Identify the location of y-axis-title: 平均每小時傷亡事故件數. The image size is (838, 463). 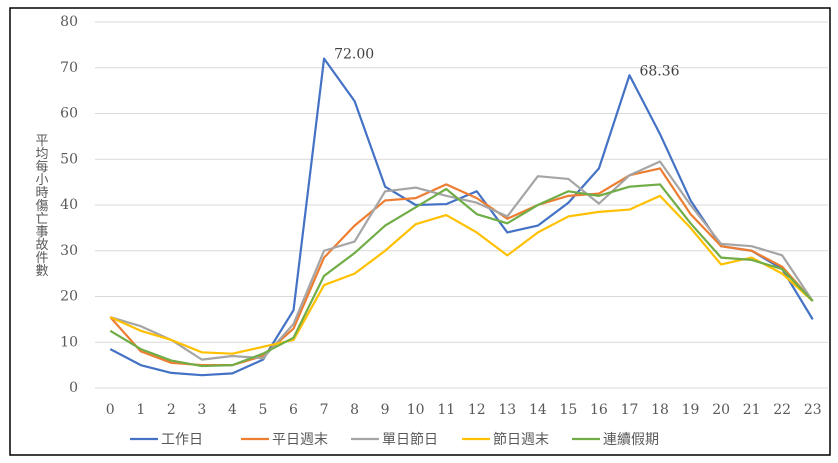
(41, 206).